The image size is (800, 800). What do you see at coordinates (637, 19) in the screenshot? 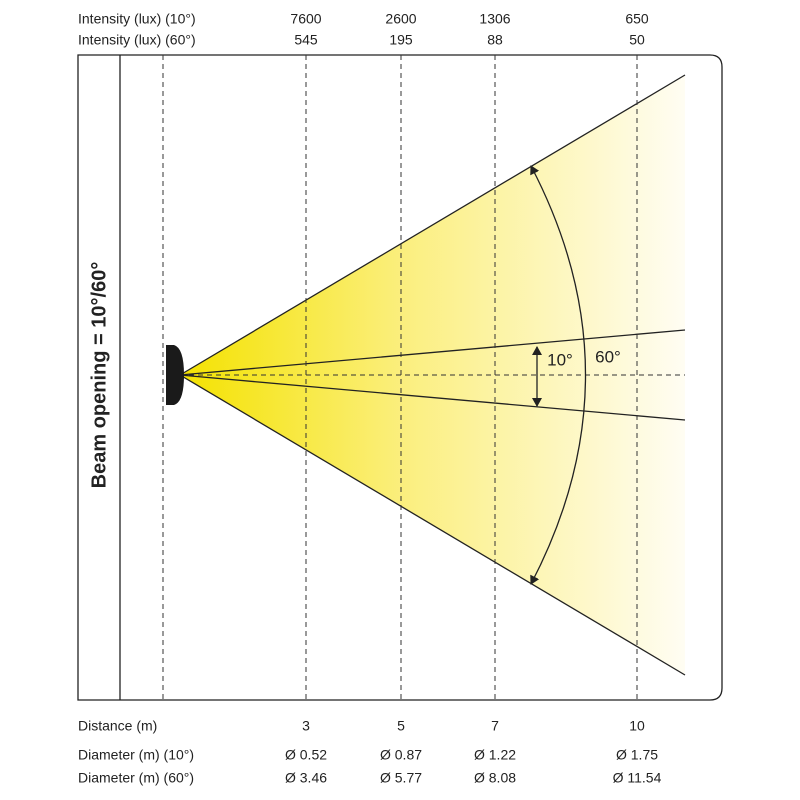
I see `value: 650` at bounding box center [637, 19].